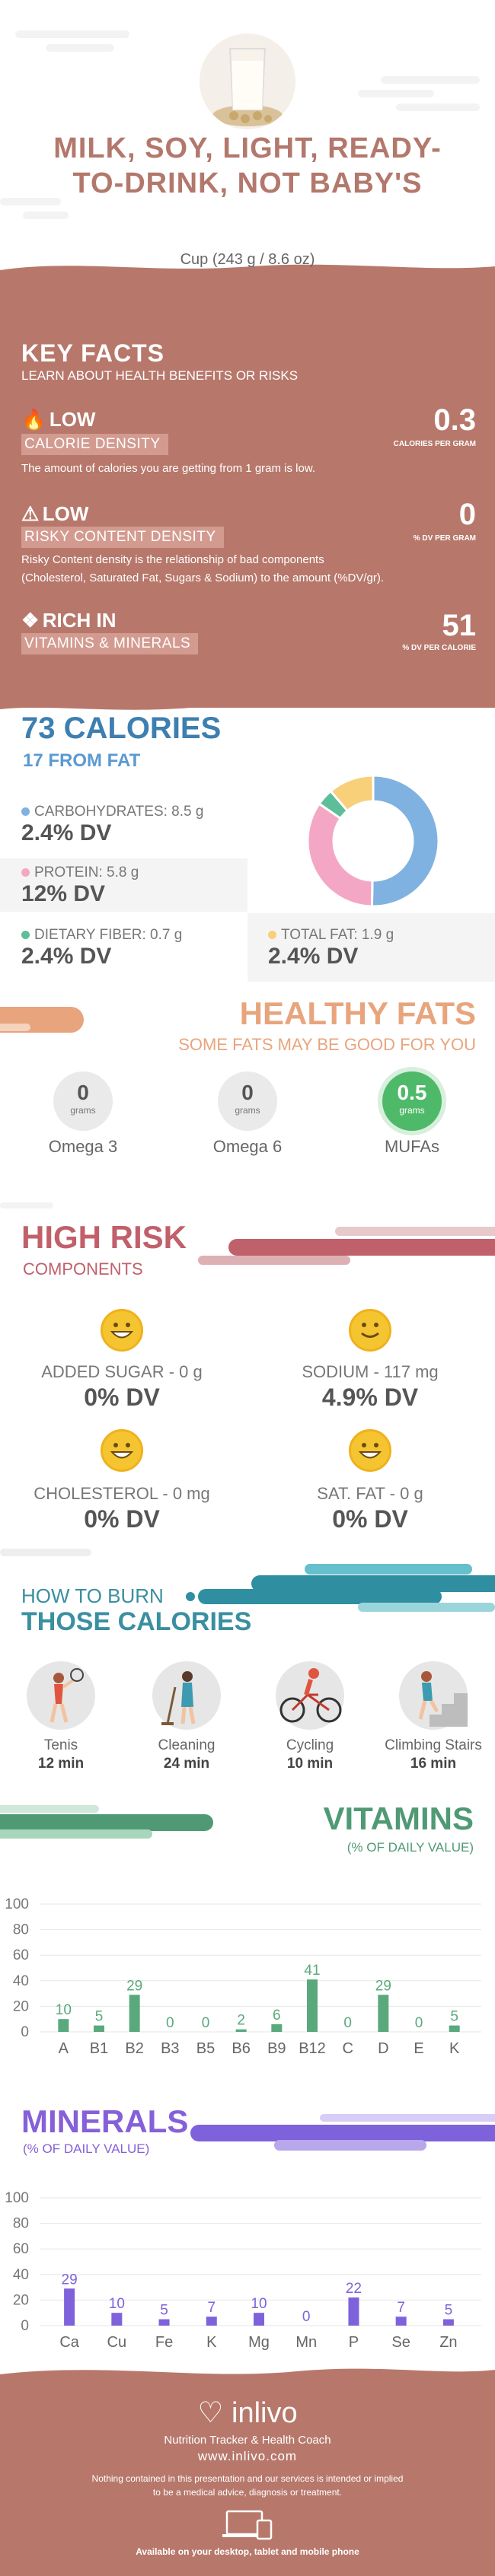 This screenshot has width=495, height=2576. What do you see at coordinates (211, 2308) in the screenshot?
I see `data-label-K: 7` at bounding box center [211, 2308].